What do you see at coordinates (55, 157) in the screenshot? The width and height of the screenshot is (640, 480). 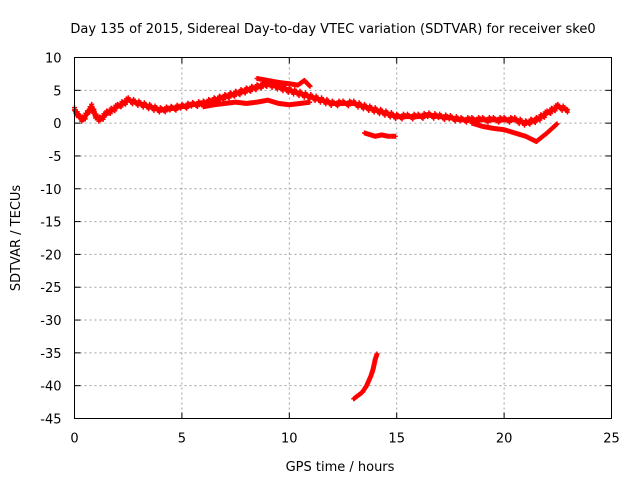 I see `y-tick-label: -5` at bounding box center [55, 157].